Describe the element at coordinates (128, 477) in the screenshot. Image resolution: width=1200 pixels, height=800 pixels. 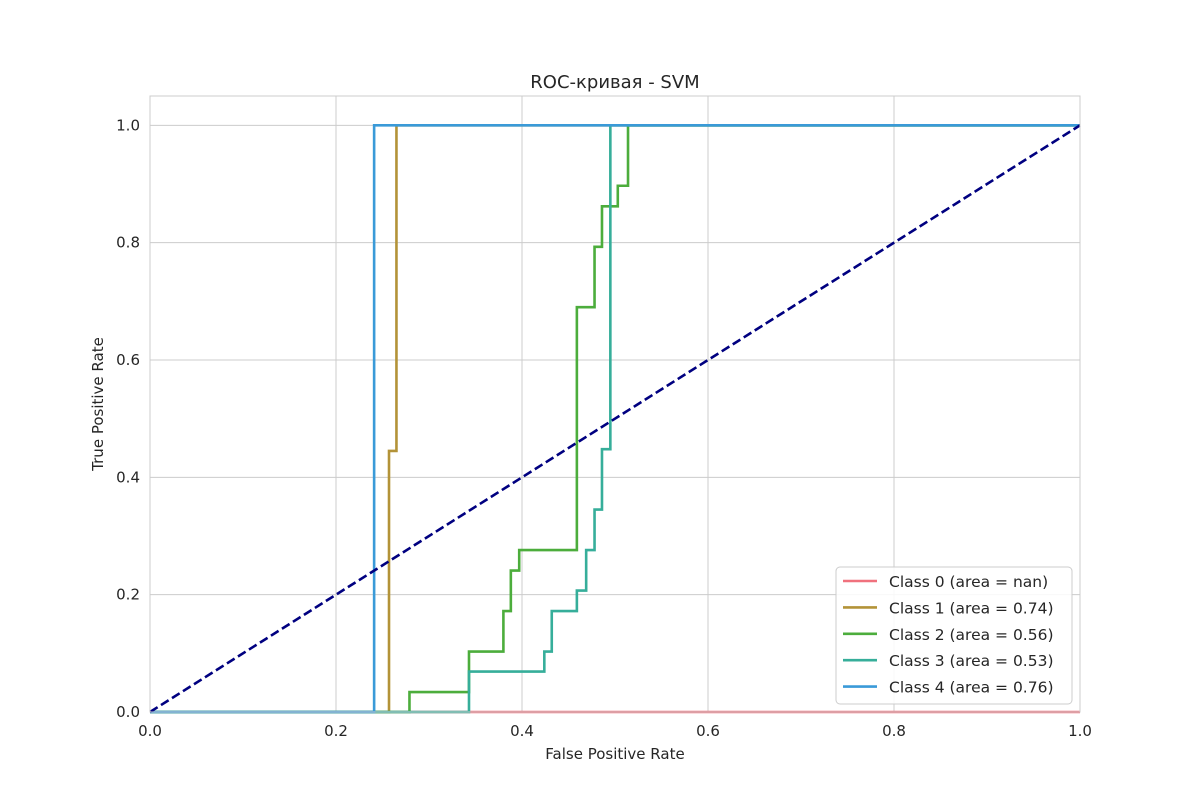
I see `y-tick-label: 0.4` at that location.